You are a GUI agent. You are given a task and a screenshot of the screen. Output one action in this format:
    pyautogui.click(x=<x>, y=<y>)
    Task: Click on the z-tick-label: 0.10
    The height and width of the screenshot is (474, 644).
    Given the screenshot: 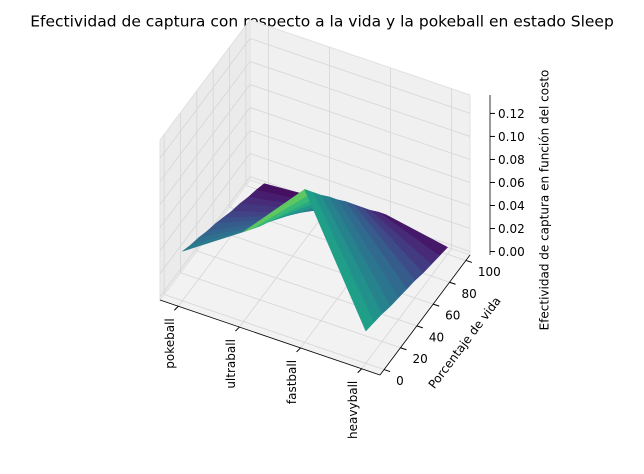 What is the action you would take?
    pyautogui.click(x=511, y=137)
    